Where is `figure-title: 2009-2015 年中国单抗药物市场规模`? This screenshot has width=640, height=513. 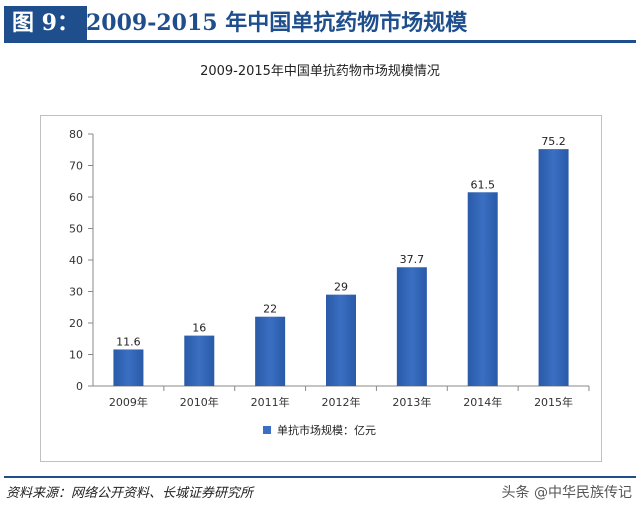 figure-title: 2009-2015 年中国单抗药物市场规模 is located at coordinates (277, 23).